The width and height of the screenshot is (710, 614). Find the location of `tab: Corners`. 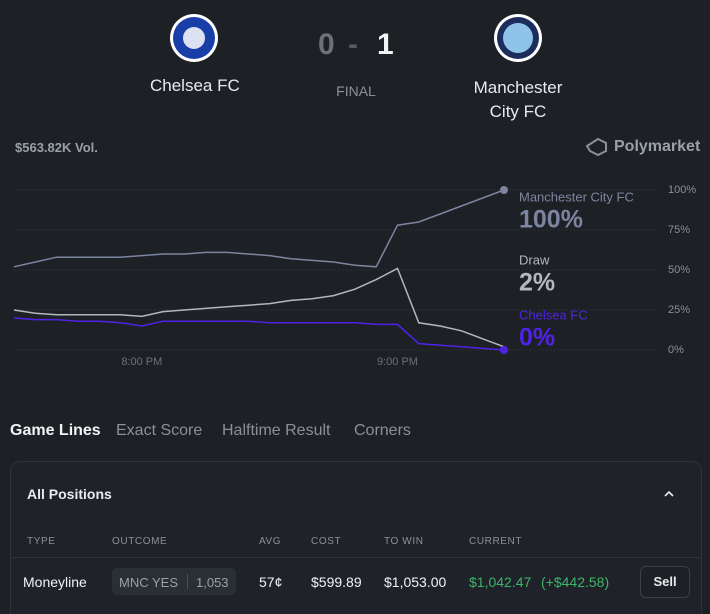

tab: Corners is located at coordinates (382, 430).